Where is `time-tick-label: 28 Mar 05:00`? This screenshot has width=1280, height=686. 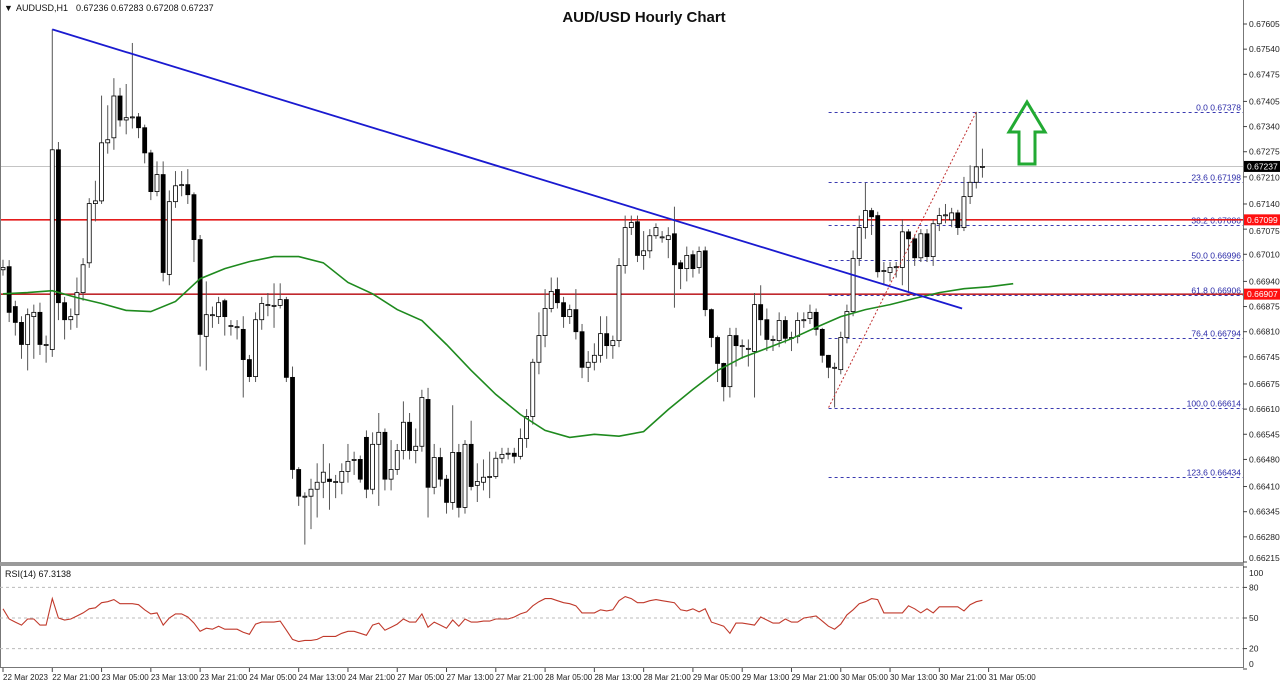
time-tick-label: 28 Mar 05:00 is located at coordinates (569, 677).